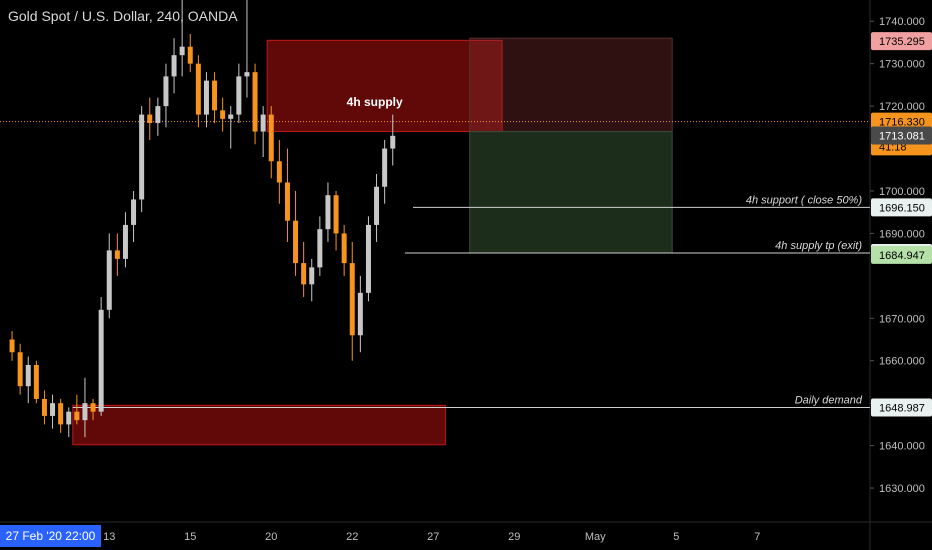 The image size is (932, 550). I want to click on x-tick-label: 20, so click(271, 537).